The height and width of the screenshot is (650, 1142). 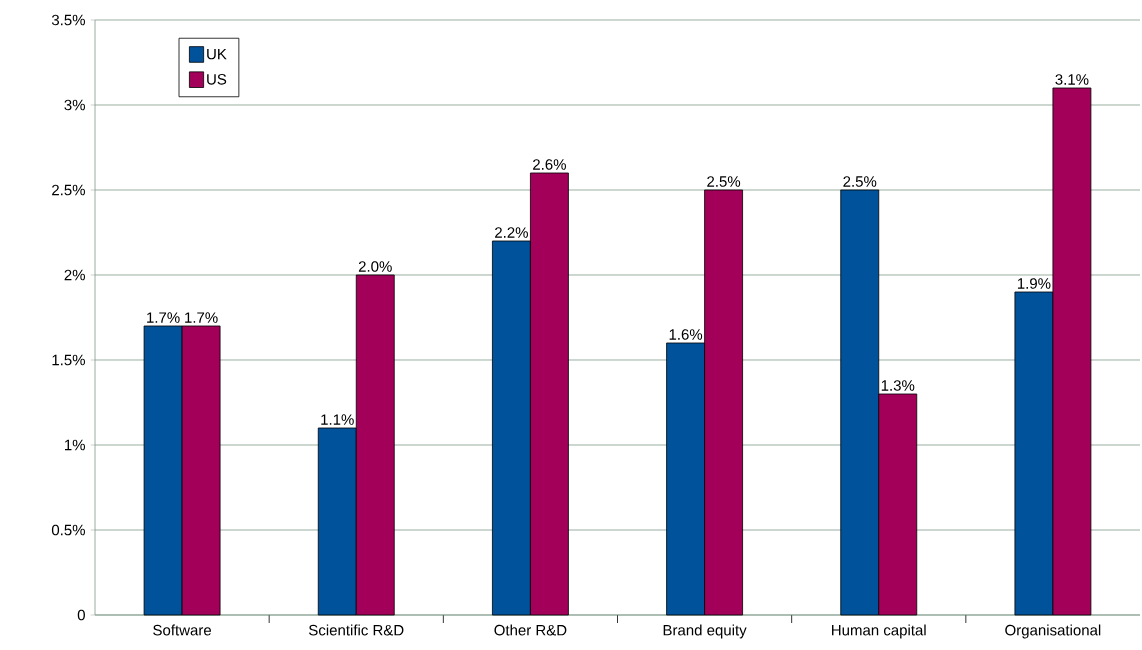 I want to click on y-tick-label: 3.5%, so click(x=68, y=20).